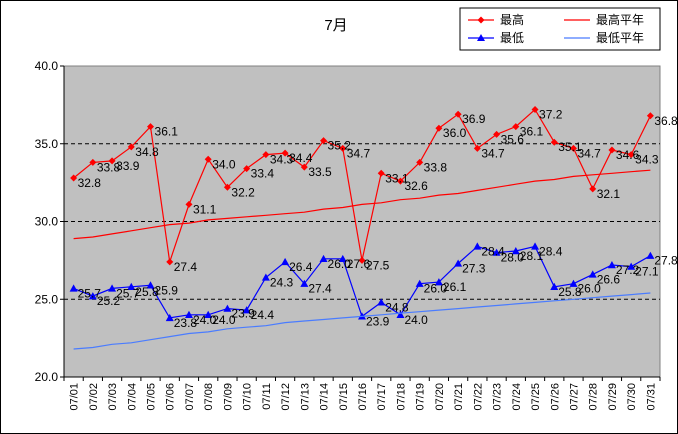  I want to click on data-label: 27.8, so click(666, 261).